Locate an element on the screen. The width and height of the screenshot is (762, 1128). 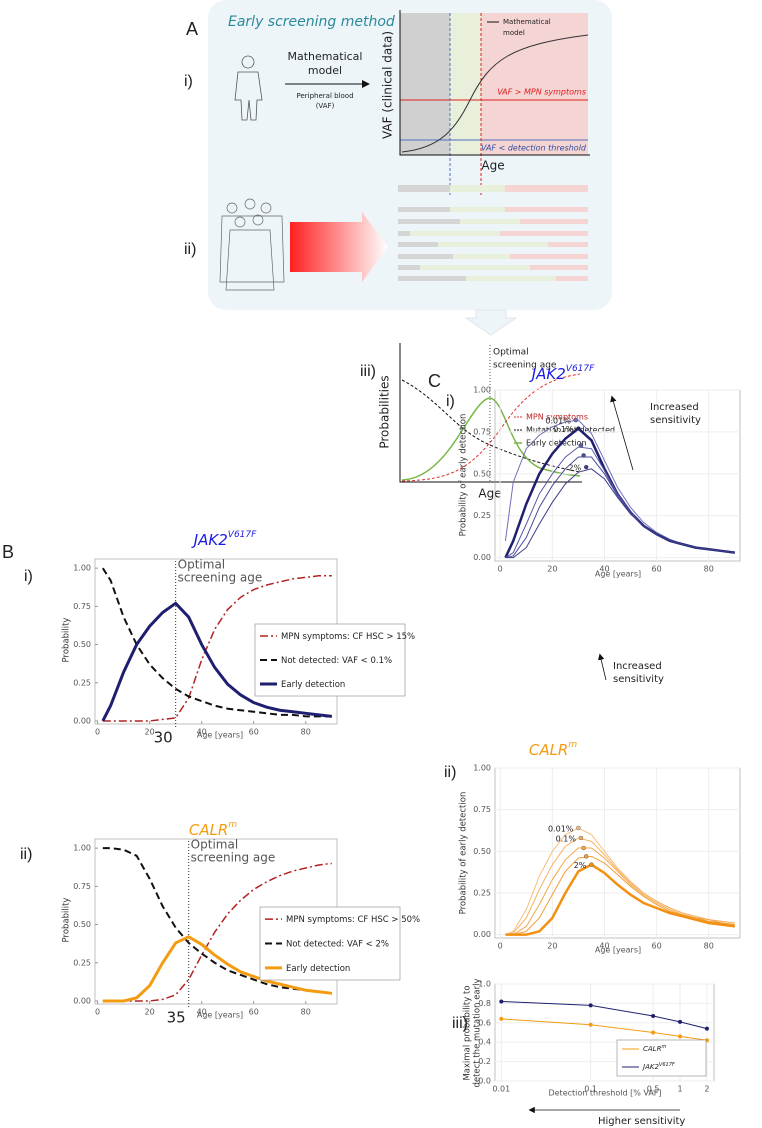
title-text: CALR is located at coordinates (549, 750).